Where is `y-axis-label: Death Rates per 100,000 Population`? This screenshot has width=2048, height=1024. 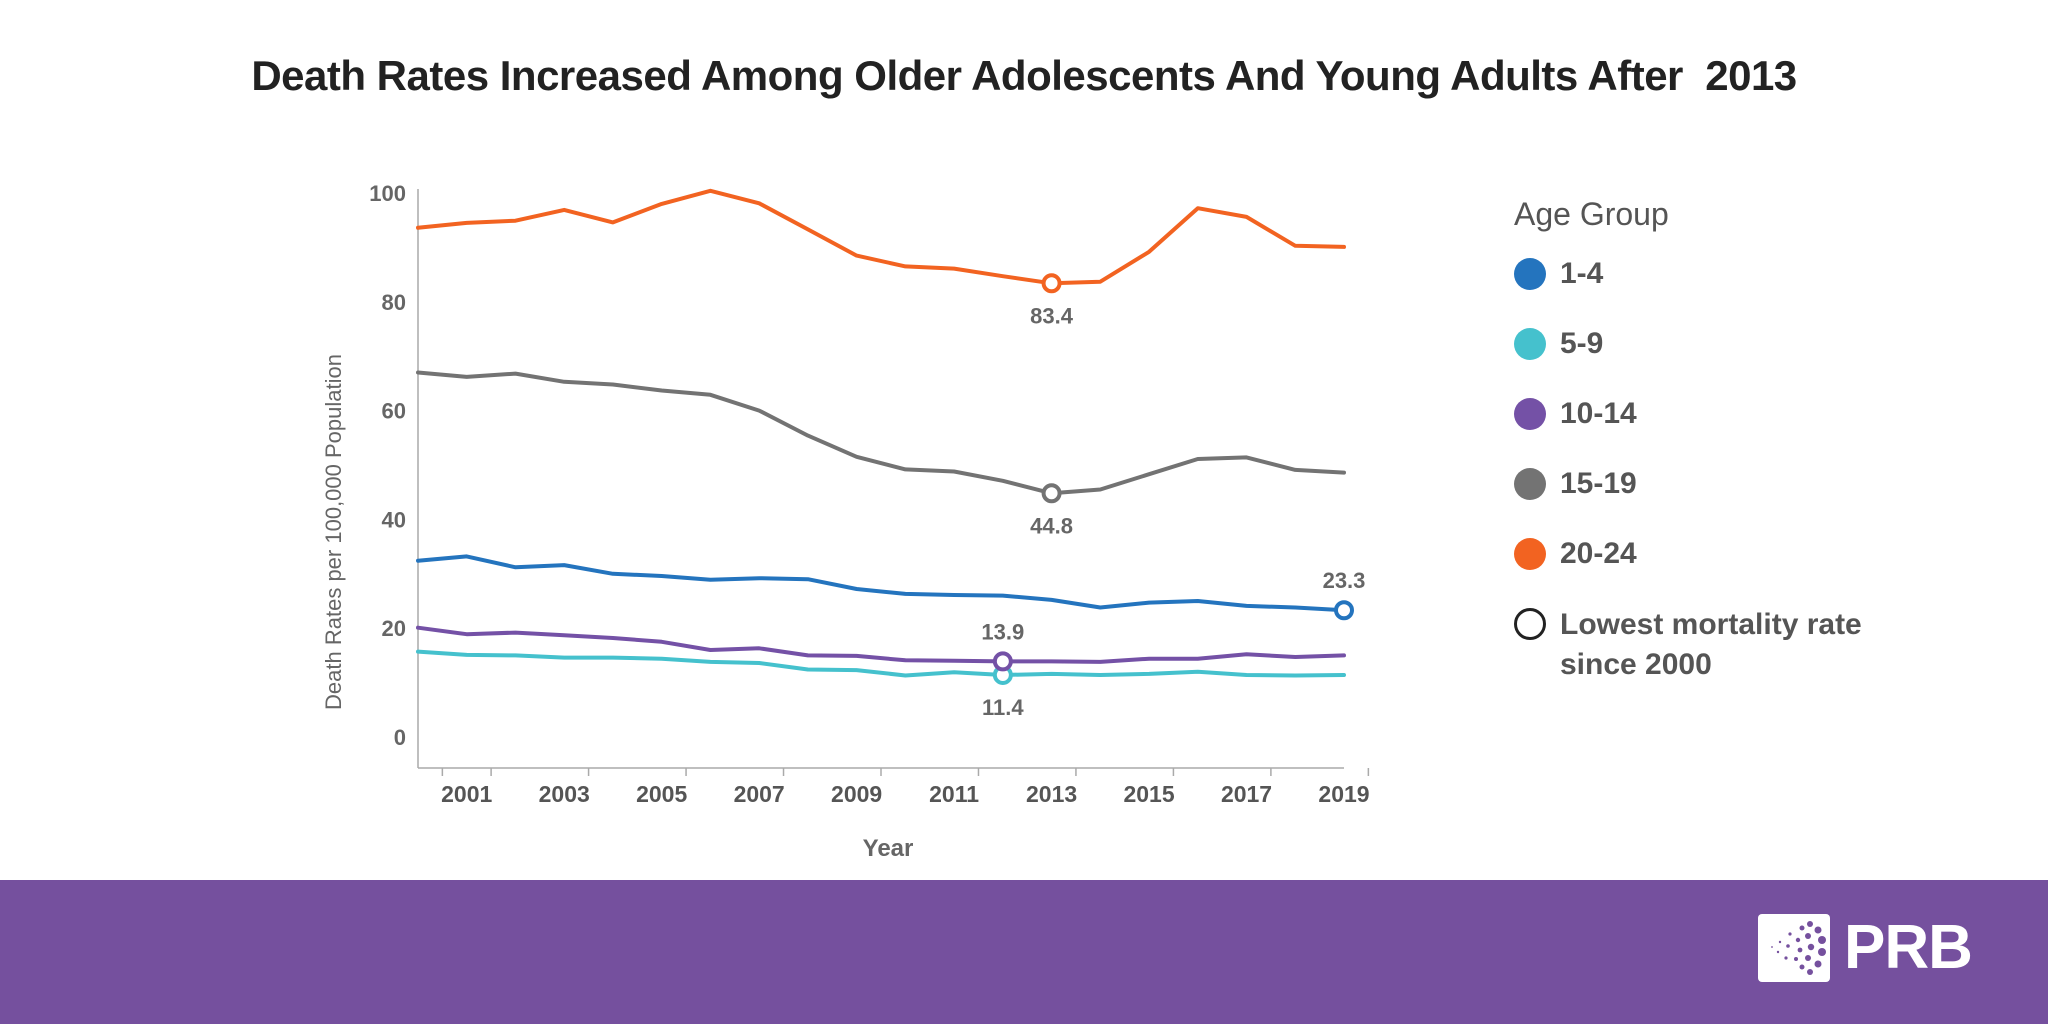 y-axis-label: Death Rates per 100,000 Population is located at coordinates (333, 532).